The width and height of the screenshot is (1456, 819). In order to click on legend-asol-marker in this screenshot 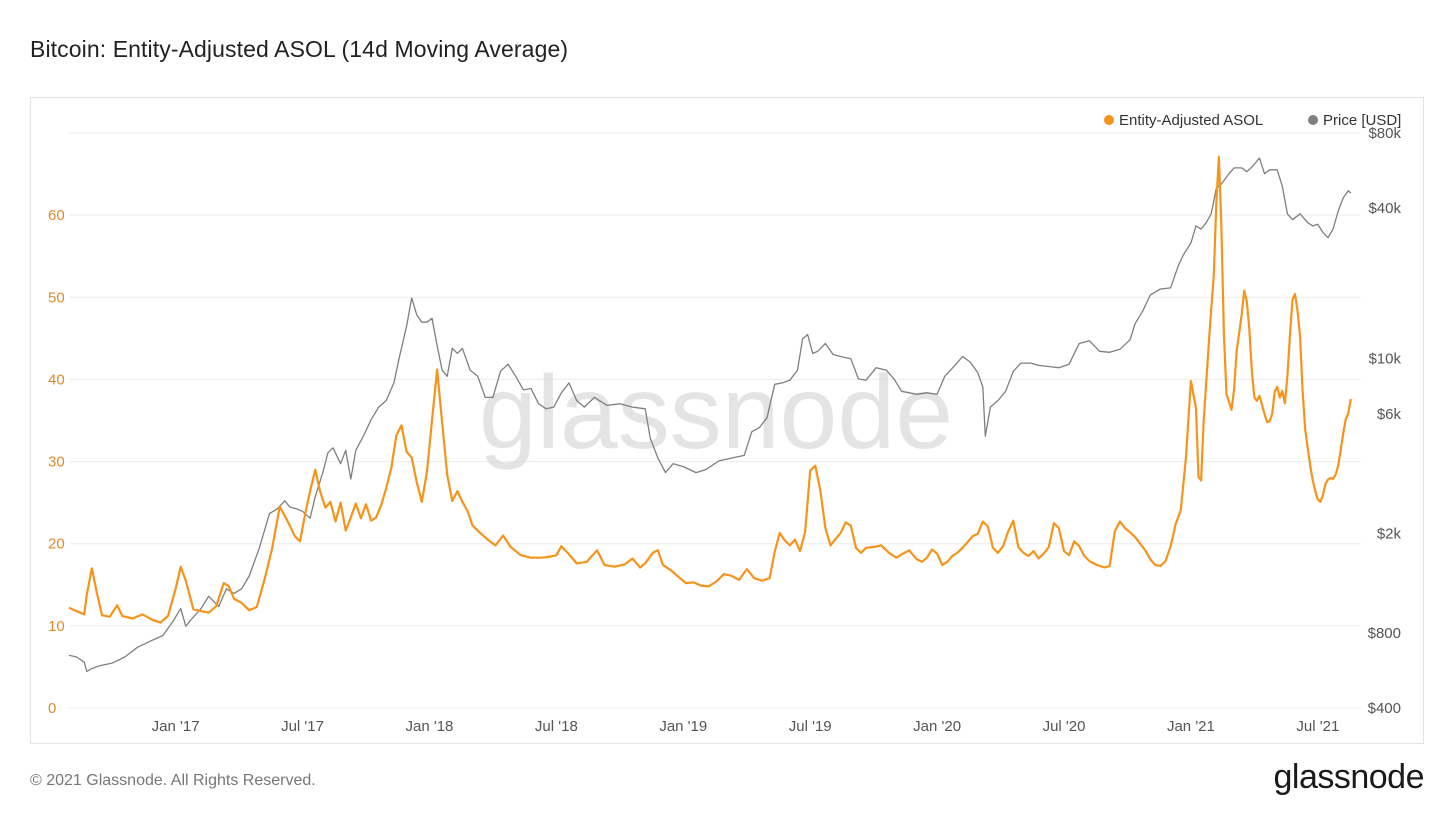, I will do `click(1109, 120)`.